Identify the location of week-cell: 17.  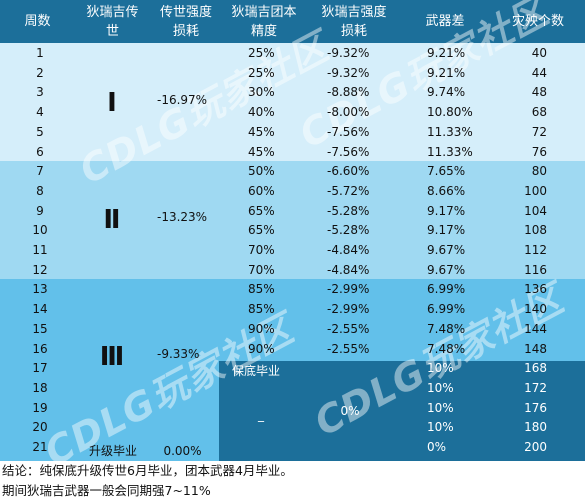
(40, 368).